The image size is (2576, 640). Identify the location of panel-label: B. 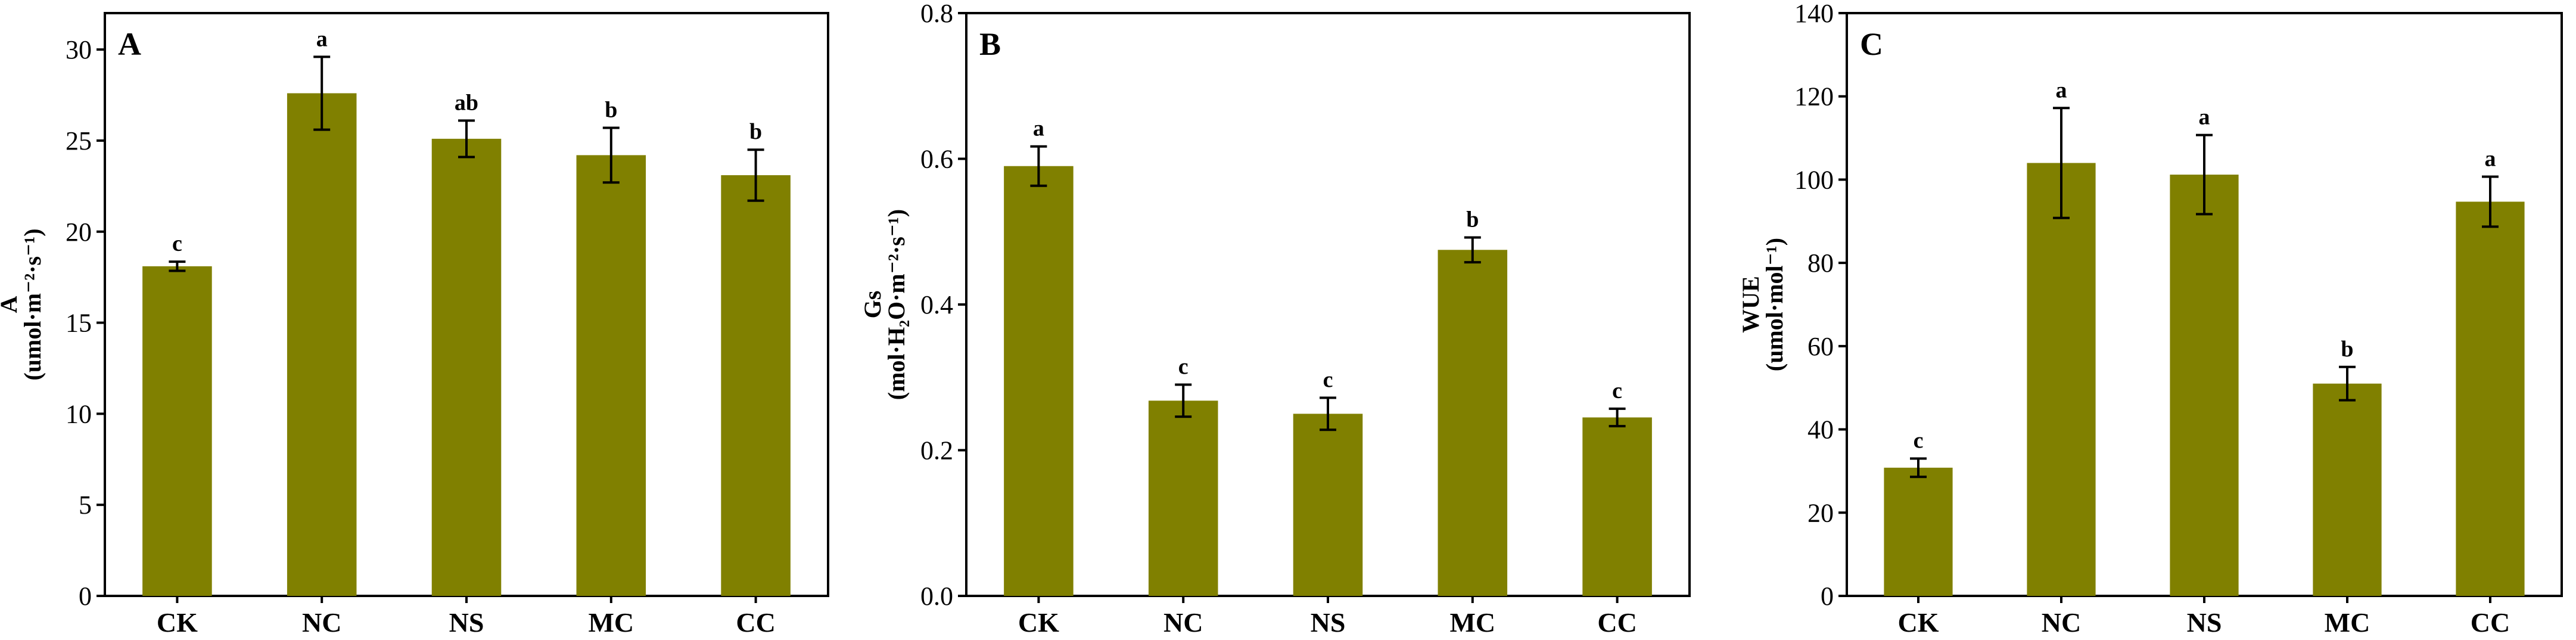
(990, 44).